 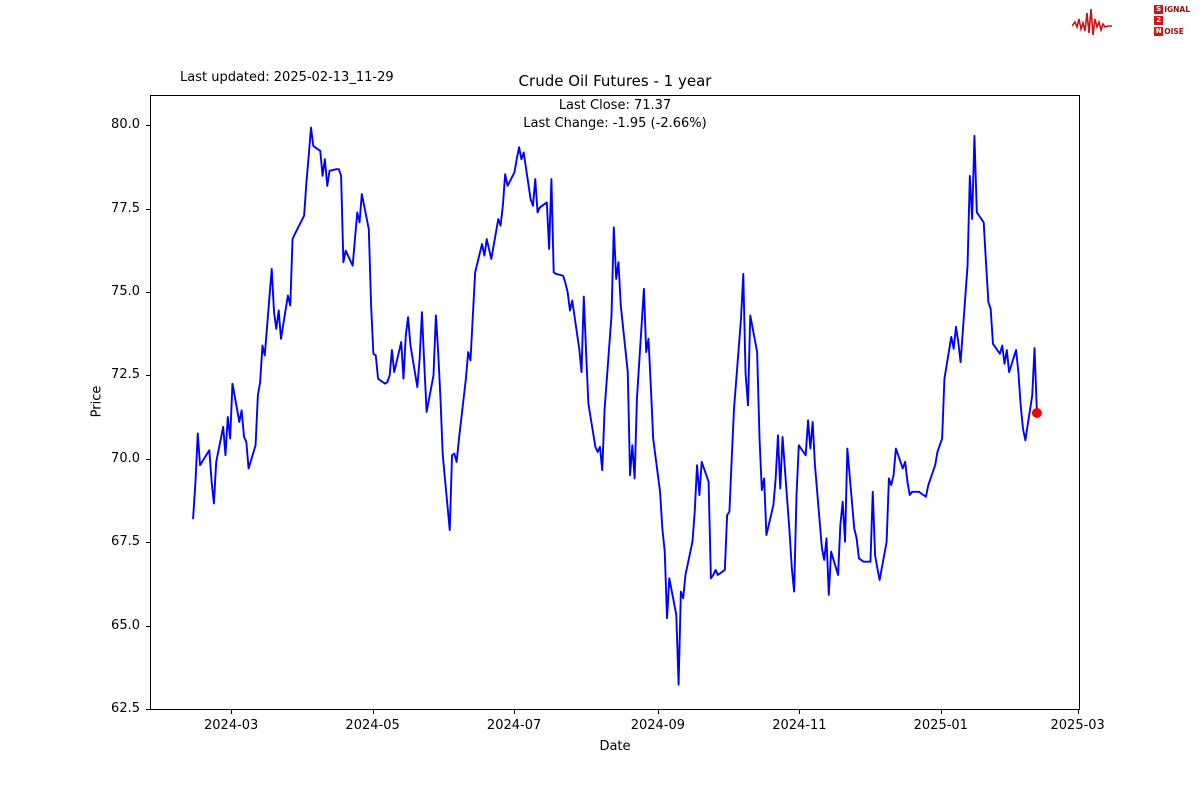 I want to click on x-tick-label: 2024-11, so click(x=799, y=725).